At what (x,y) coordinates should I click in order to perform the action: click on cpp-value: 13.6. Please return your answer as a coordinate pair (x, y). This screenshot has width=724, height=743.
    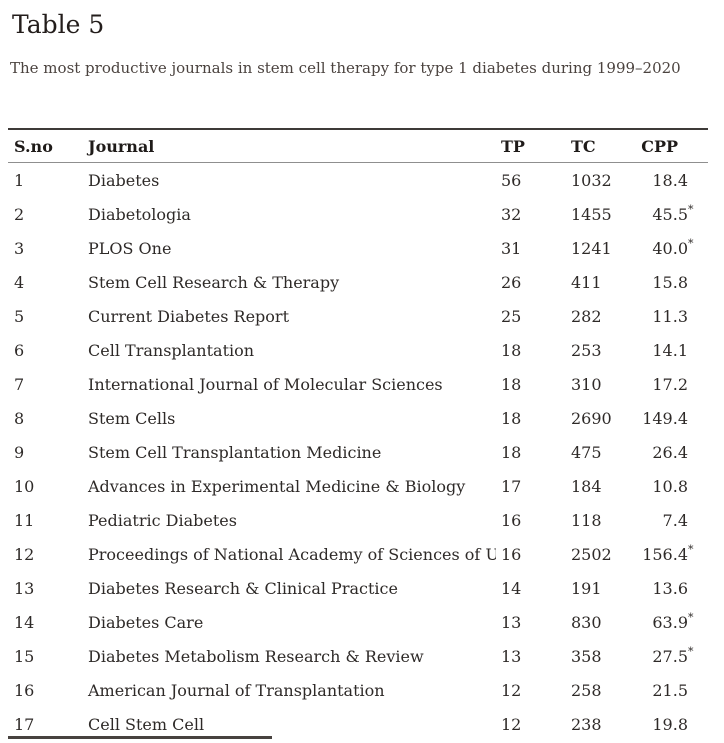
    Looking at the image, I should click on (670, 588).